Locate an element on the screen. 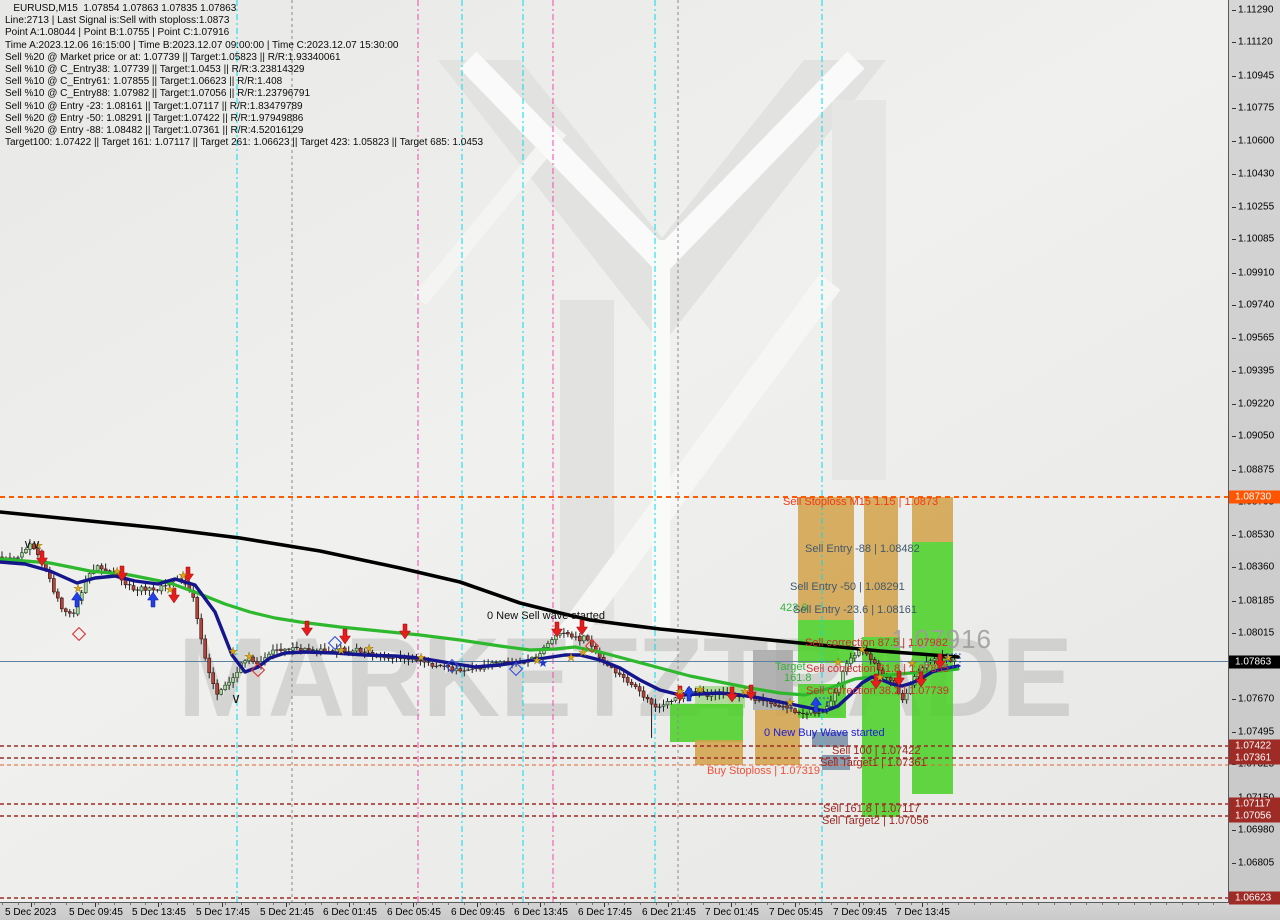  zone-green is located at coordinates (706, 723).